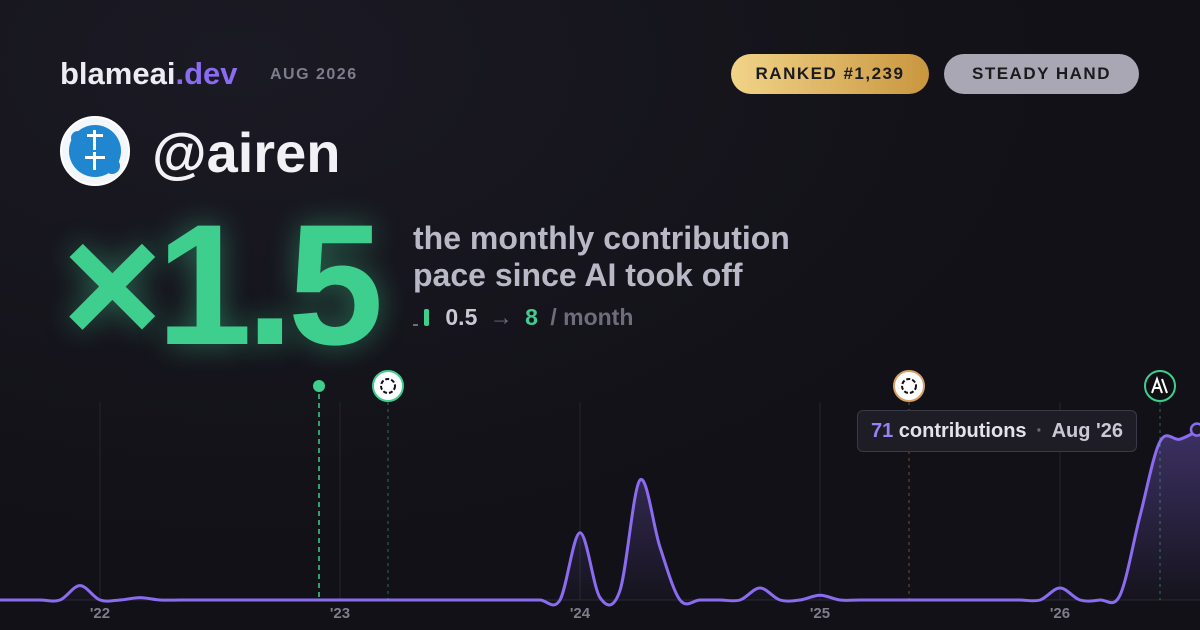 Image resolution: width=1200 pixels, height=630 pixels. I want to click on point, so click(1194, 429).